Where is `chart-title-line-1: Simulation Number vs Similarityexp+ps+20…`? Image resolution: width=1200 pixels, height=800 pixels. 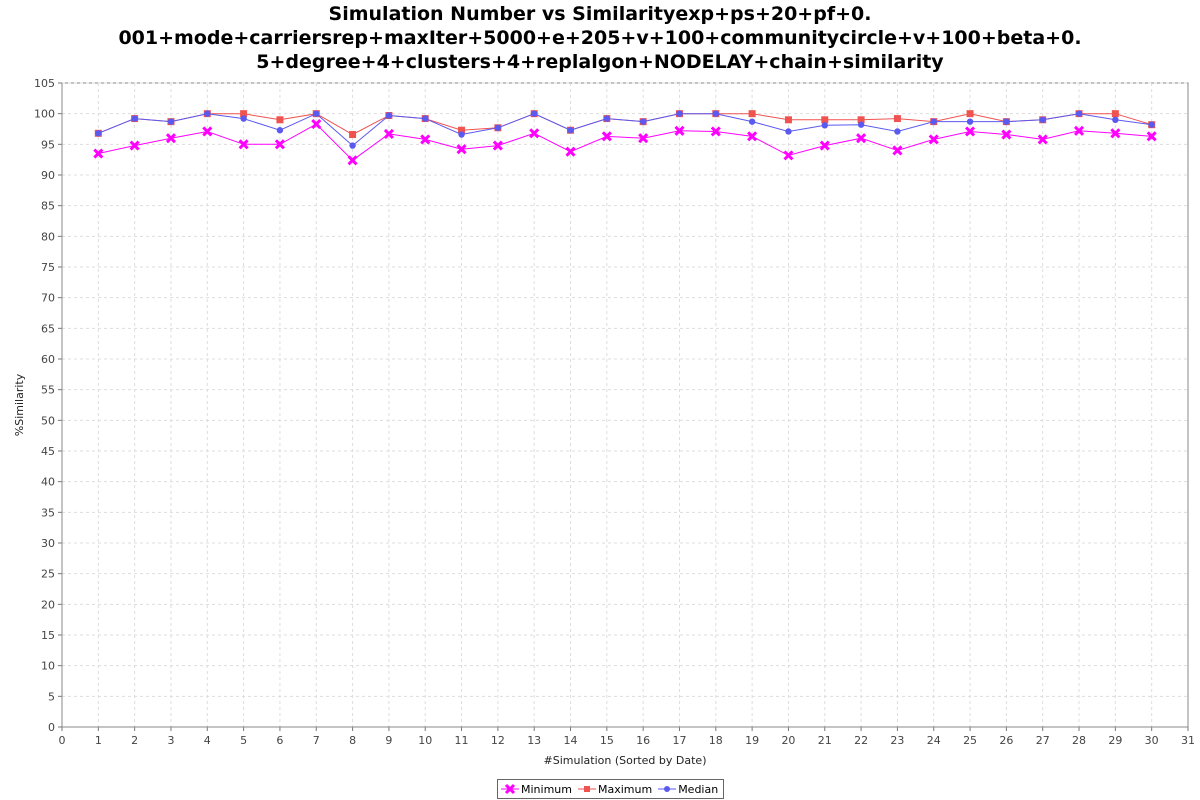 chart-title-line-1: Simulation Number vs Similarityexp+ps+20… is located at coordinates (600, 14).